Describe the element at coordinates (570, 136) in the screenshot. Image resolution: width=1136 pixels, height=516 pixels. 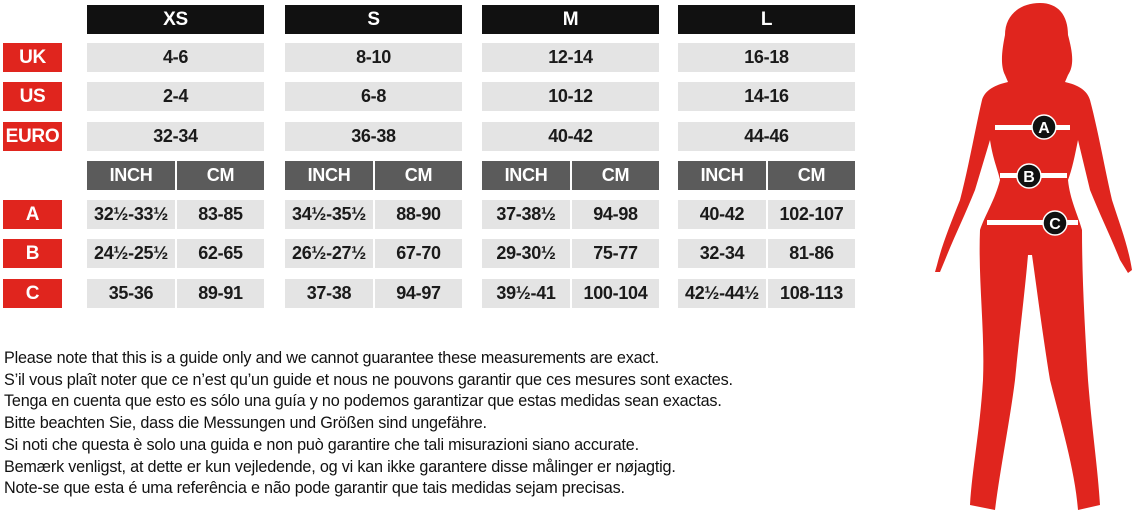
I see `size-value: 40-42` at that location.